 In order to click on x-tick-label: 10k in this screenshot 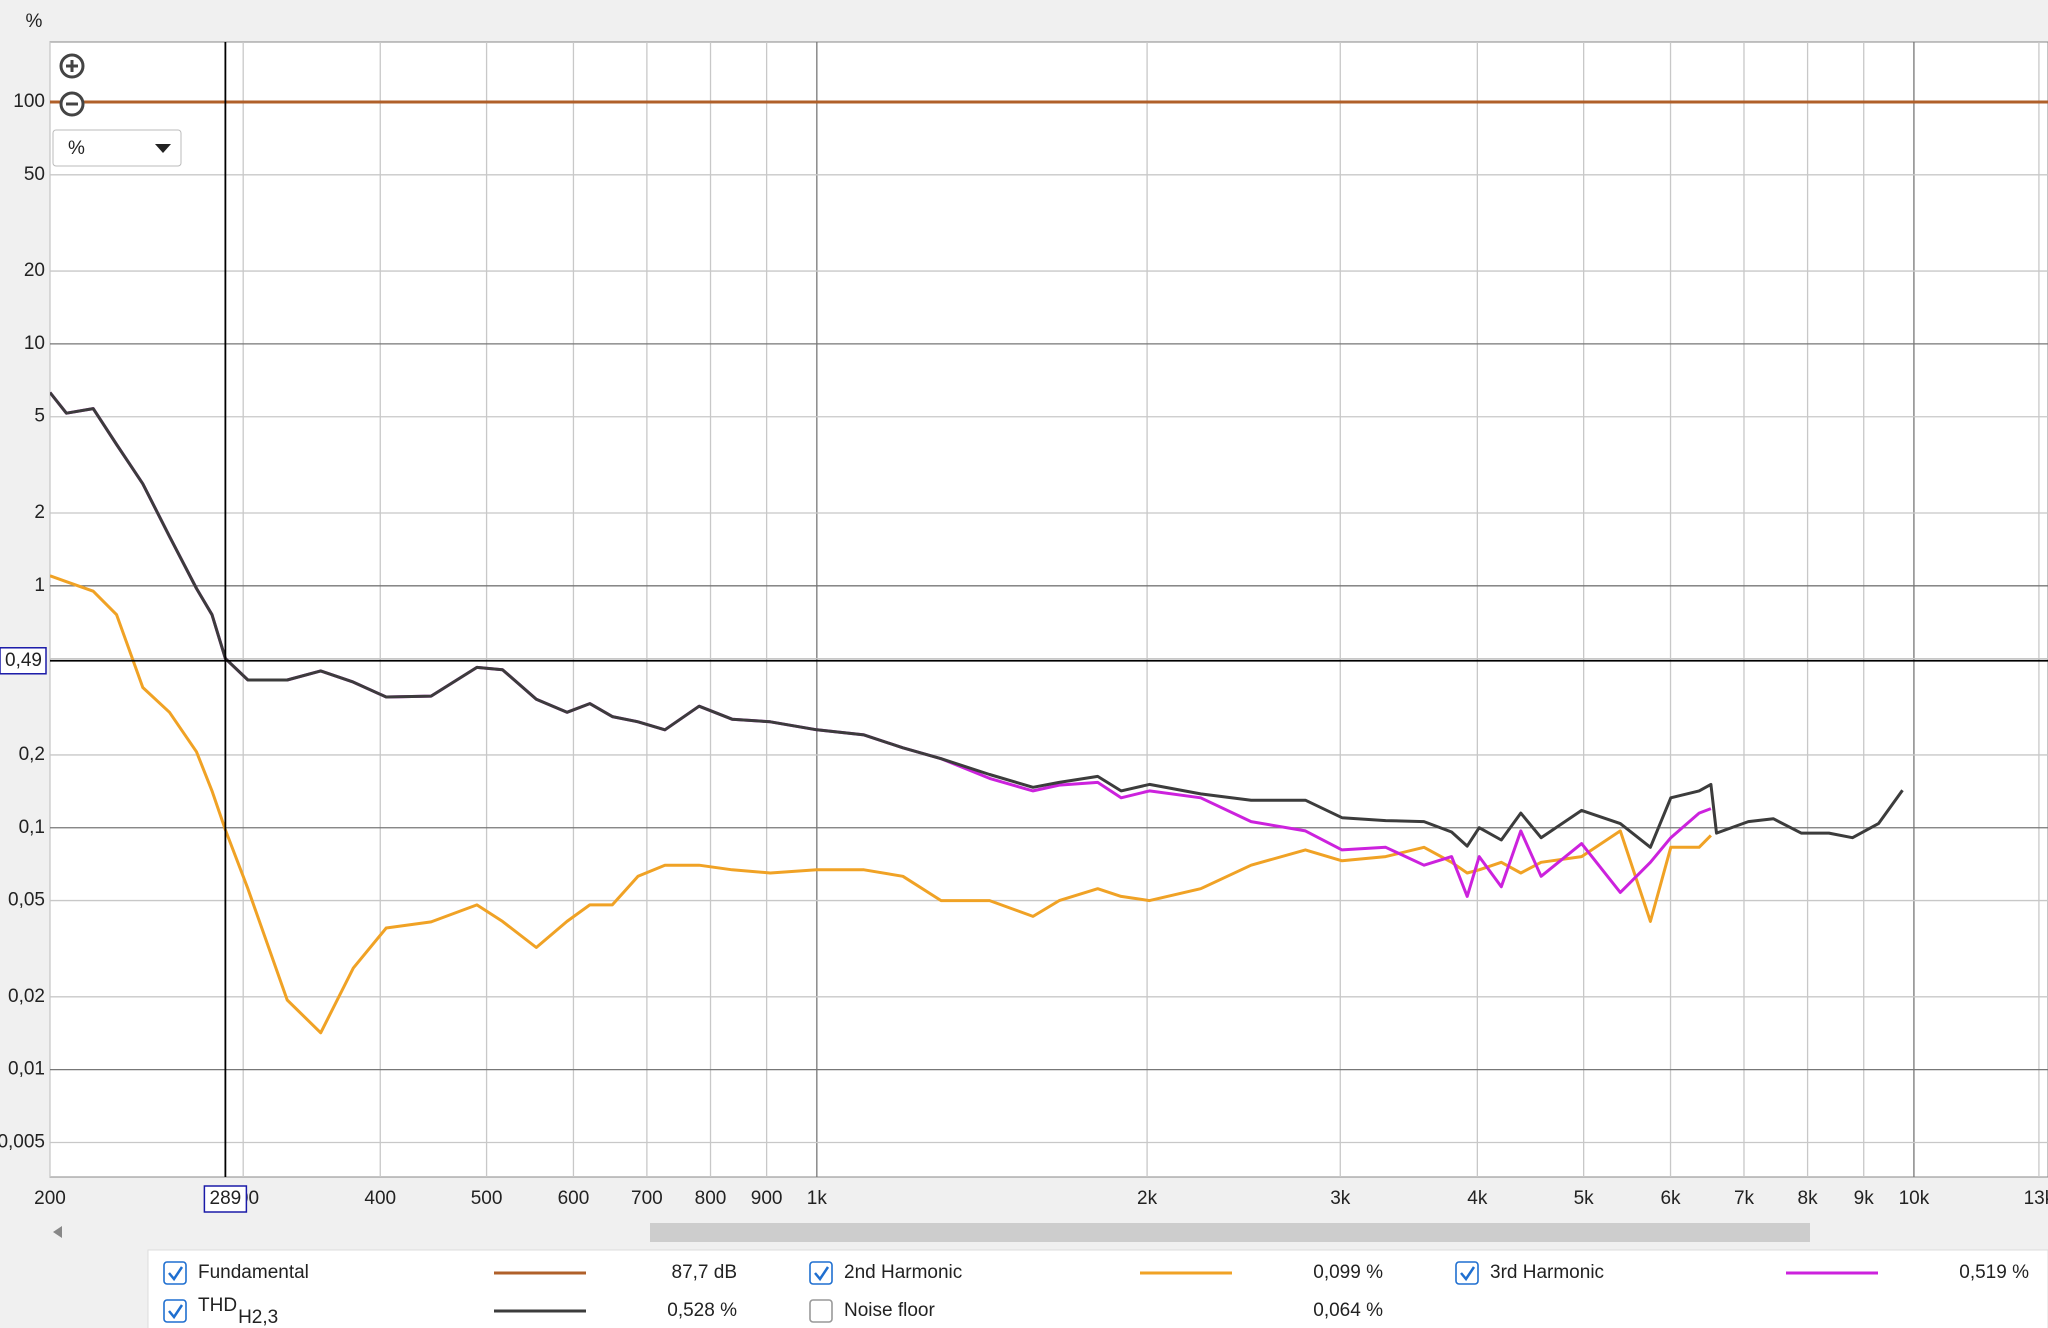, I will do `click(1914, 1198)`.